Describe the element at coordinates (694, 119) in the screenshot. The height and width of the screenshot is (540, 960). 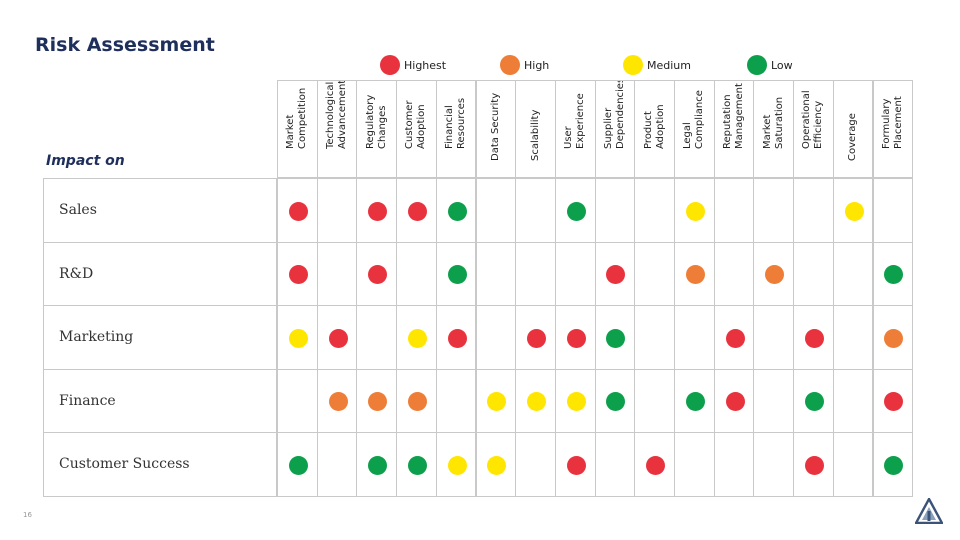
I see `column-header-label: Legal Compliance` at that location.